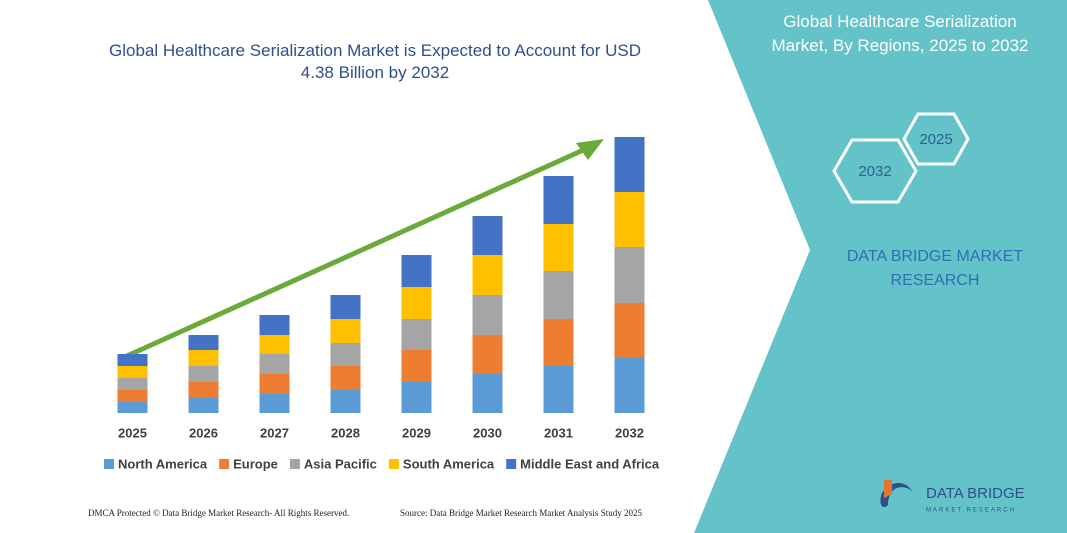 The width and height of the screenshot is (1067, 533). What do you see at coordinates (888, 489) in the screenshot?
I see `logo-icon` at bounding box center [888, 489].